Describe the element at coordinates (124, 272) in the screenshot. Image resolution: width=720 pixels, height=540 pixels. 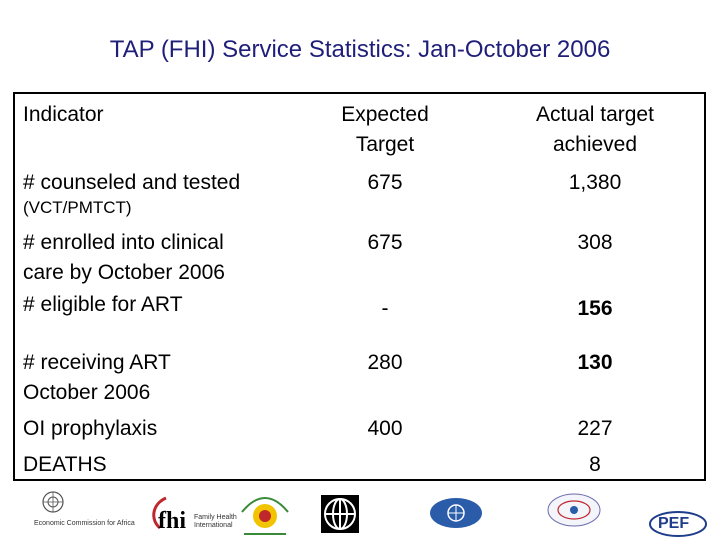
I see `row-enrolled-indicator-line2: care by October 2006` at that location.